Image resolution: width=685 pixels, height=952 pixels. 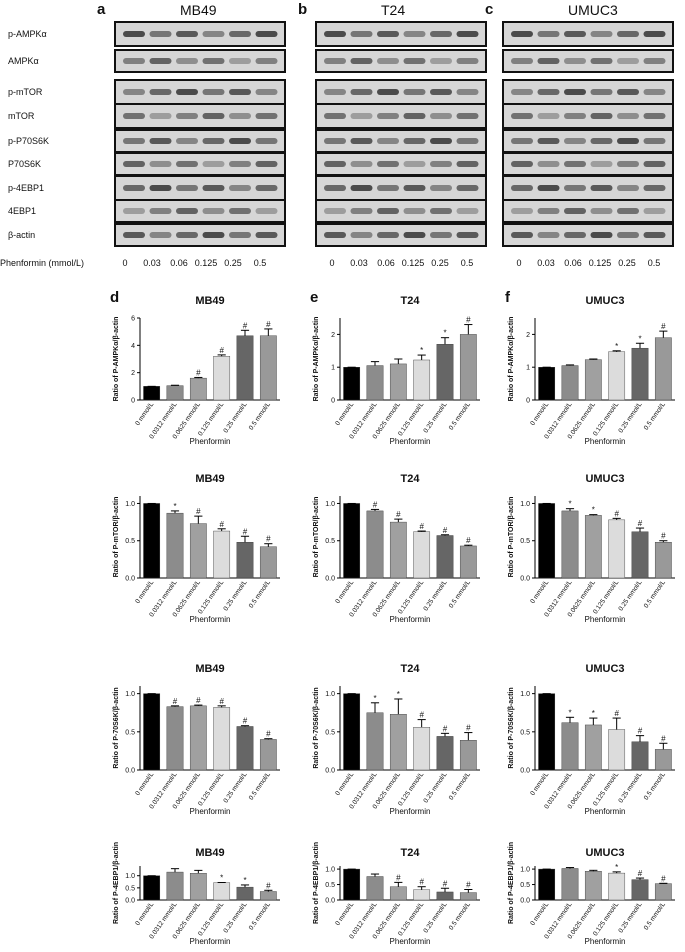 What do you see at coordinates (209, 853) in the screenshot?
I see `chart-title: MB49` at bounding box center [209, 853].